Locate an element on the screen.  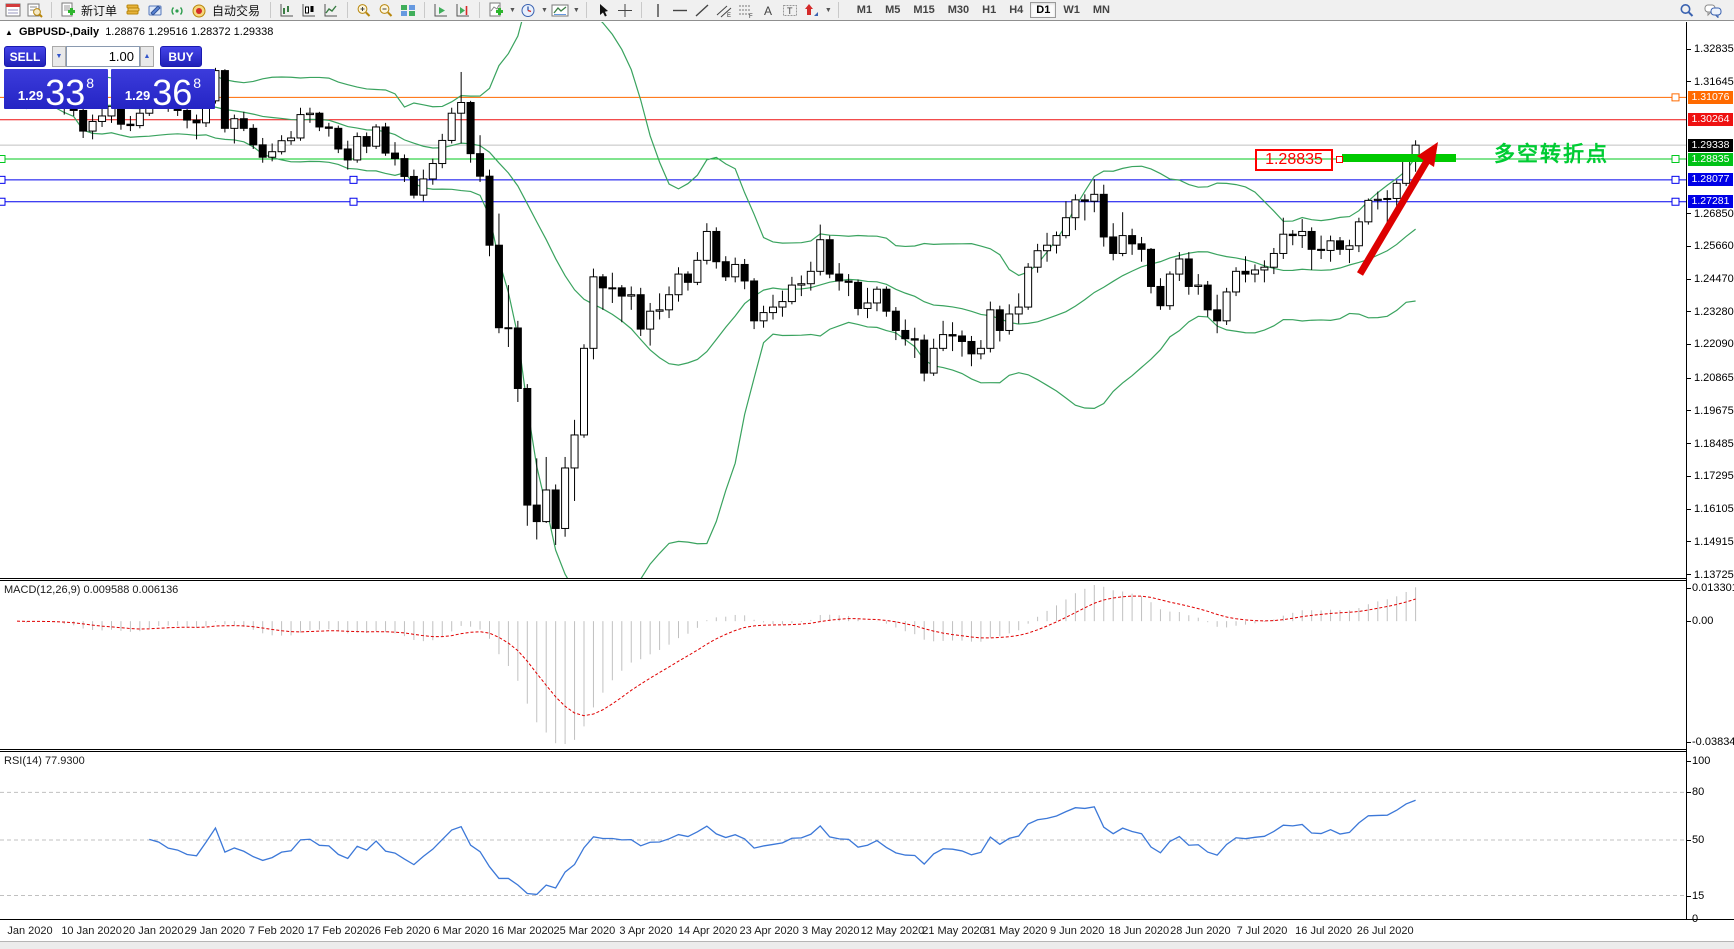
chat-icon is located at coordinates (1713, 10).